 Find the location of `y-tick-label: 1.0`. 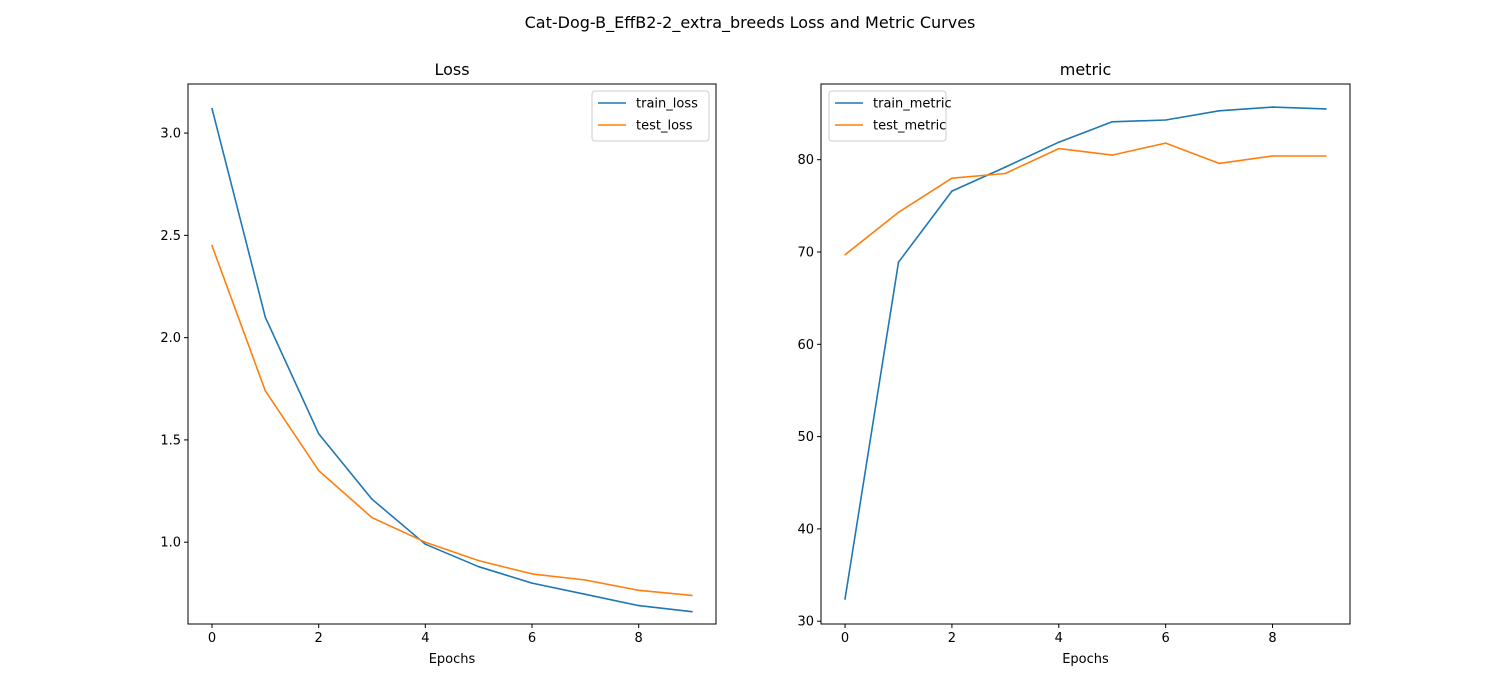

y-tick-label: 1.0 is located at coordinates (170, 543).